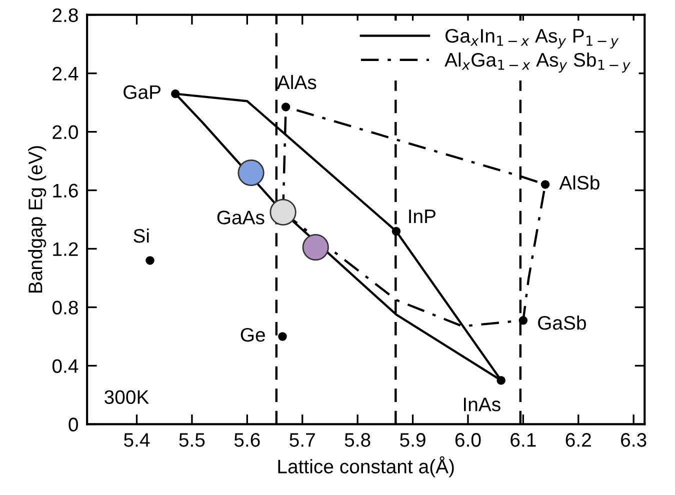  I want to click on y-tick-label: 1.6, so click(65, 191).